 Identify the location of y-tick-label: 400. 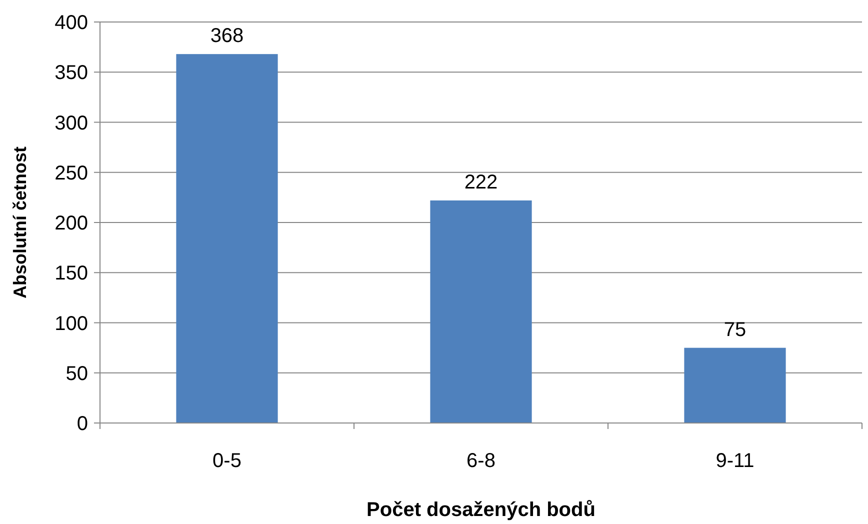
(71, 23).